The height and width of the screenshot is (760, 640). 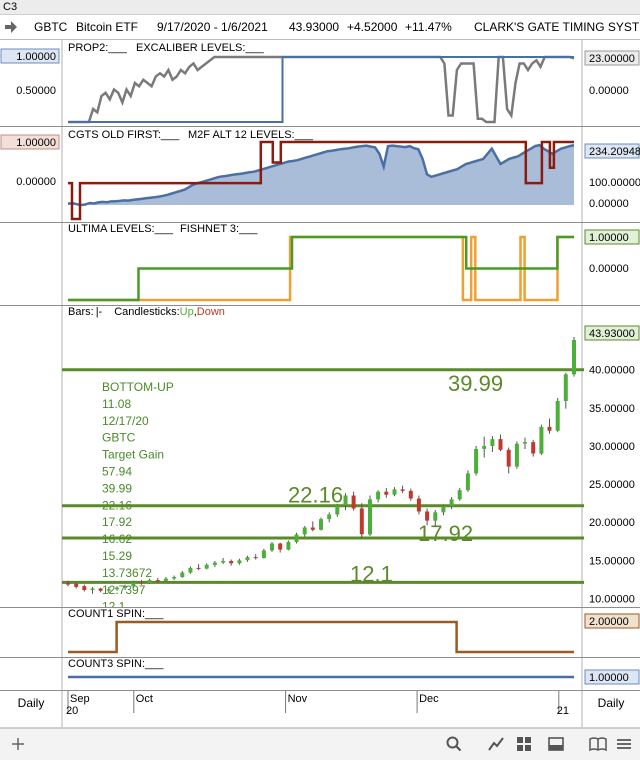 What do you see at coordinates (51, 27) in the screenshot?
I see `symbol-label: GBTC` at bounding box center [51, 27].